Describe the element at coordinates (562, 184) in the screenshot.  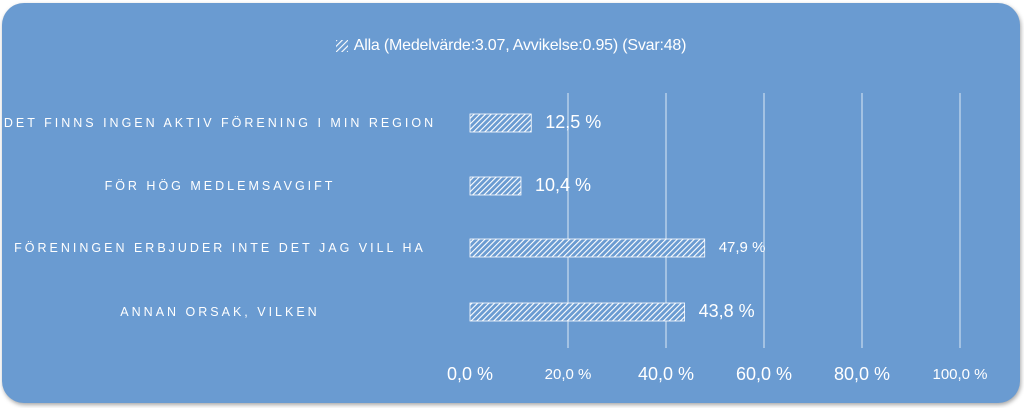
I see `data-label: 10,4 %` at that location.